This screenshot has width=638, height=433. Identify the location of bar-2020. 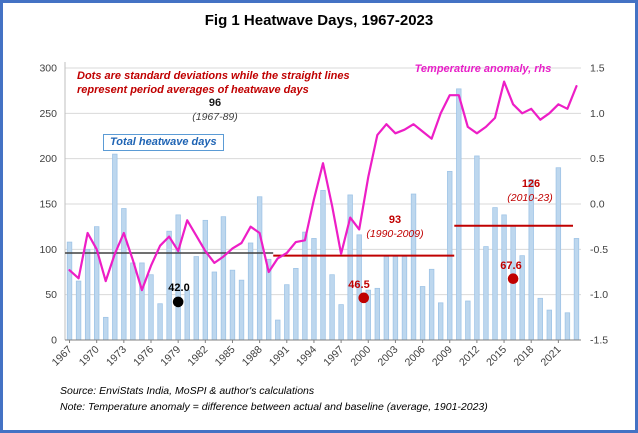
(549, 325).